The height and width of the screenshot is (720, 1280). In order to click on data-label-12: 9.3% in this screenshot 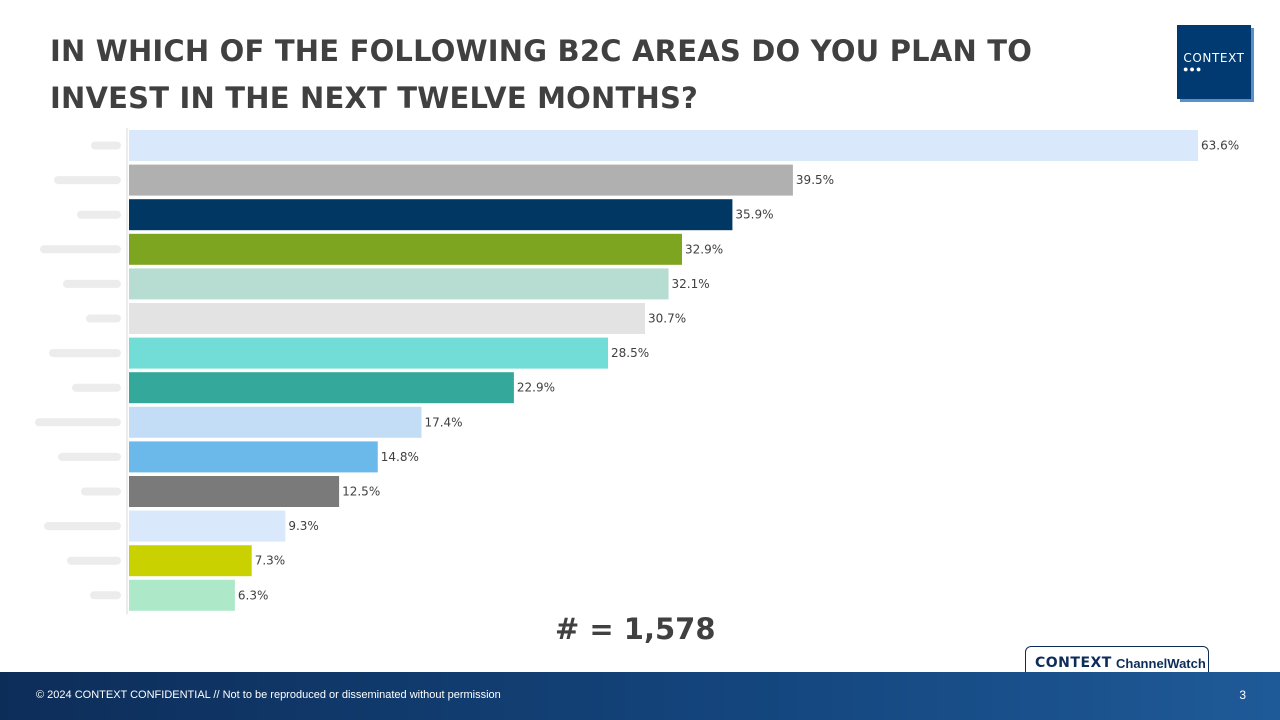, I will do `click(303, 526)`.